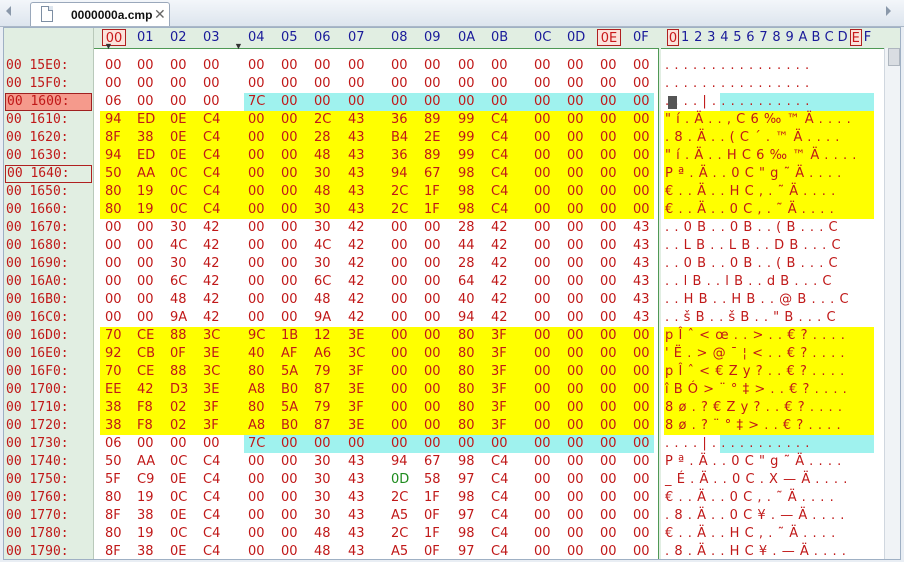 The width and height of the screenshot is (904, 562). I want to click on hex-byte: 79, so click(322, 371).